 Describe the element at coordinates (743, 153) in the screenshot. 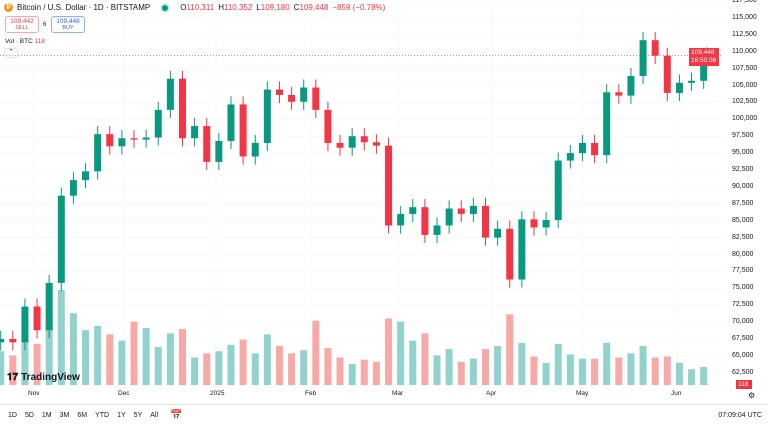

I see `price-tick: 95,000` at that location.